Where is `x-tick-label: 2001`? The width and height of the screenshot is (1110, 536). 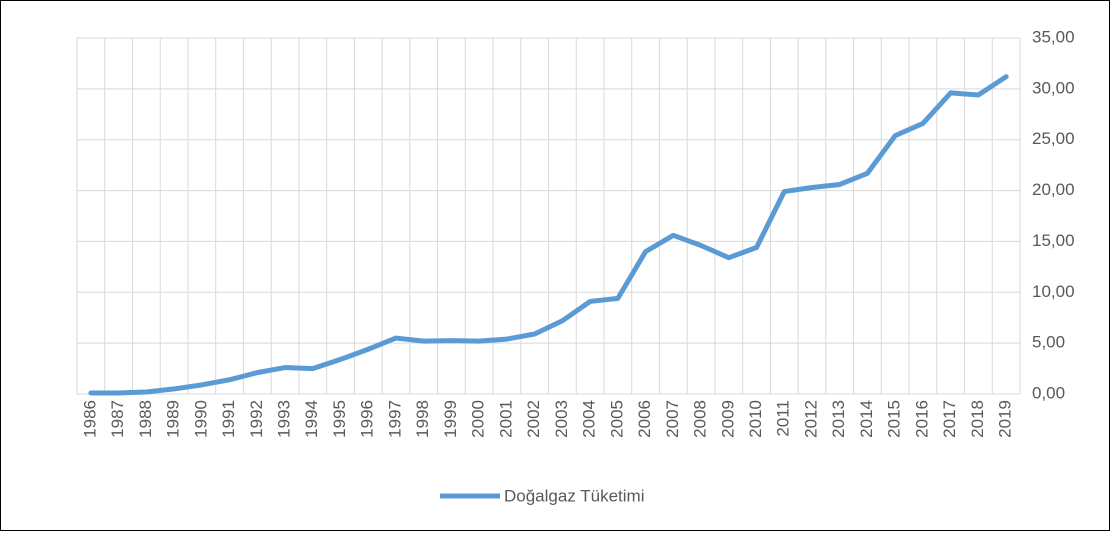
x-tick-label: 2001 is located at coordinates (505, 419).